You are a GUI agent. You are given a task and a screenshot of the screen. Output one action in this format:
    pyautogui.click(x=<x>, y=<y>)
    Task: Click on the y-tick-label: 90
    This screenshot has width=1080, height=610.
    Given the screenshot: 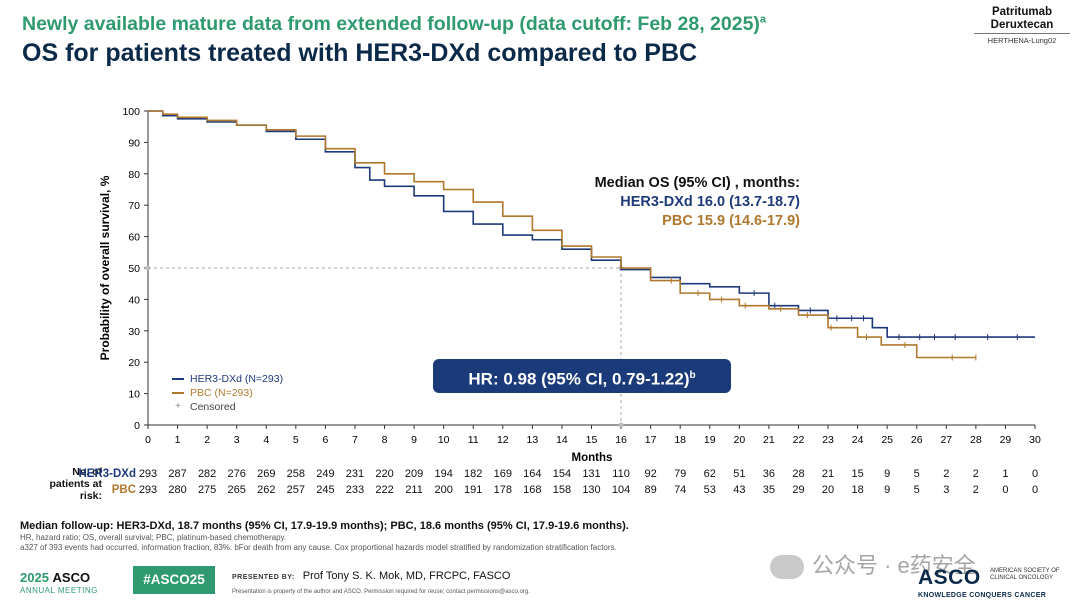 What is the action you would take?
    pyautogui.click(x=134, y=143)
    